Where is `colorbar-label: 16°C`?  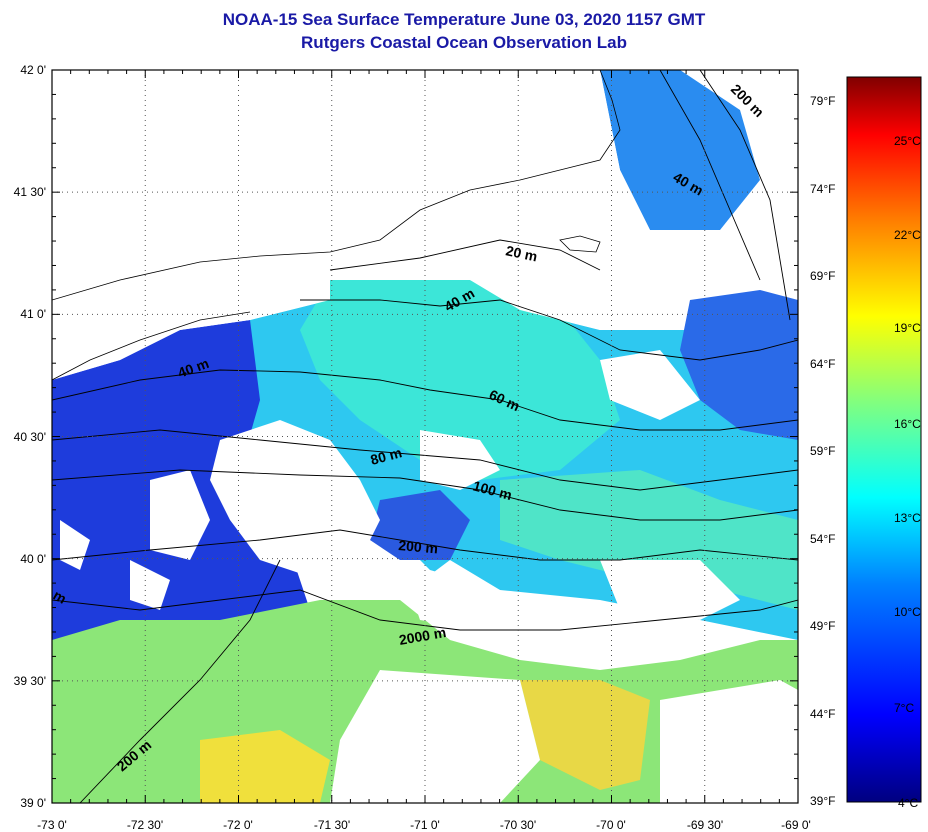
colorbar-label: 16°C is located at coordinates (907, 424).